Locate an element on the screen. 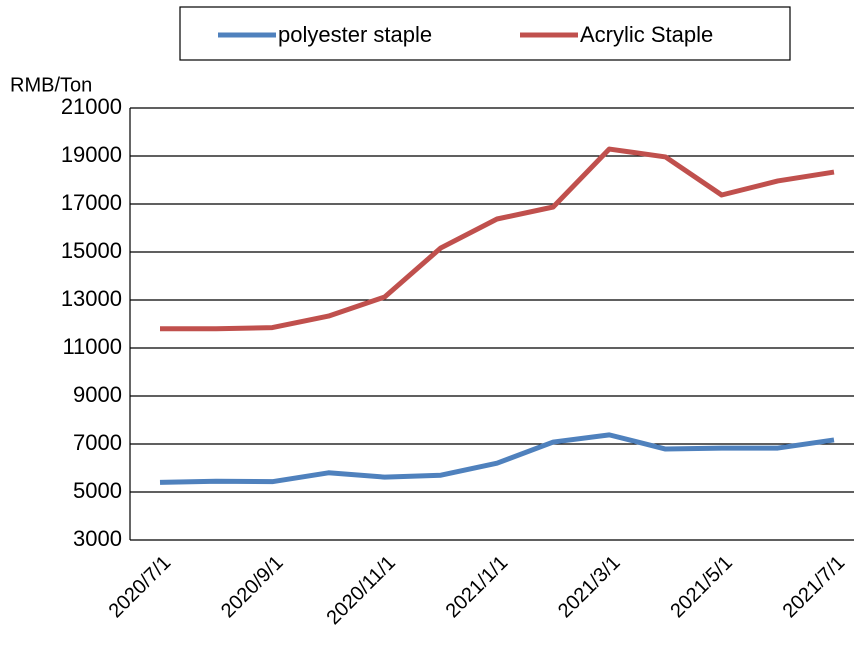 The height and width of the screenshot is (663, 854). x-tick-label: 2020/11/1 is located at coordinates (361, 590).